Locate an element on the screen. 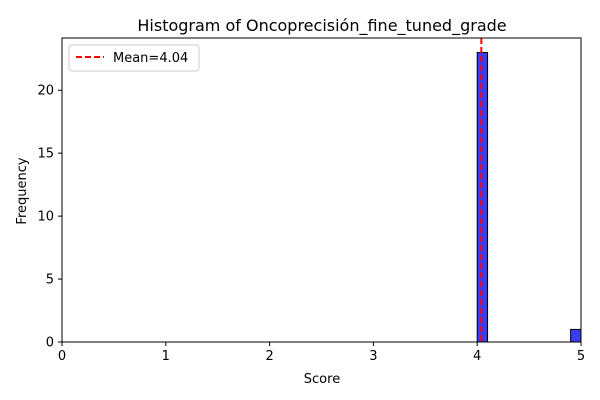 The image size is (600, 400). y-tick-label: 15 is located at coordinates (45, 154).